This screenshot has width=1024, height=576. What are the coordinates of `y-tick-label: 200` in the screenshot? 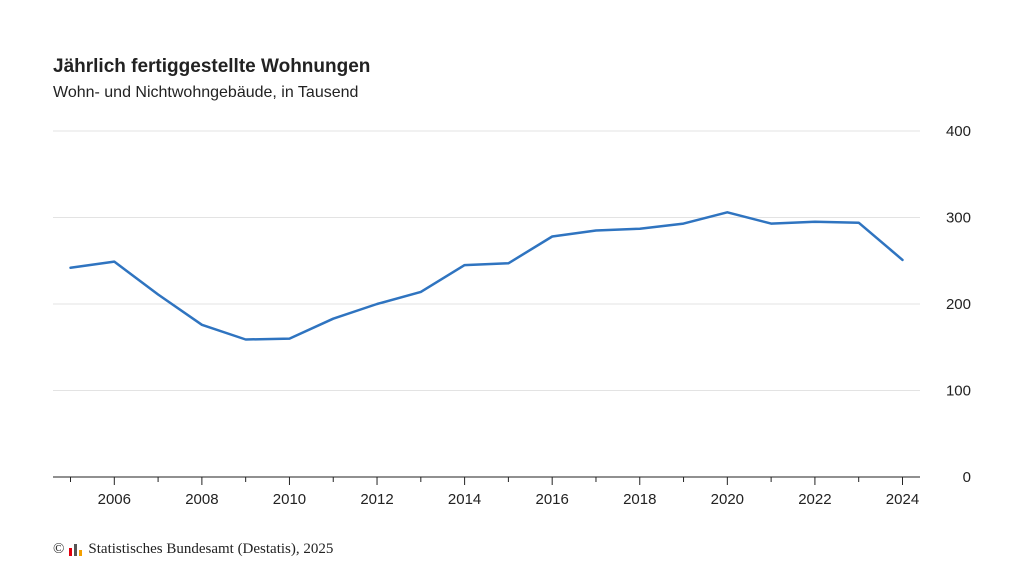 It's located at (958, 304).